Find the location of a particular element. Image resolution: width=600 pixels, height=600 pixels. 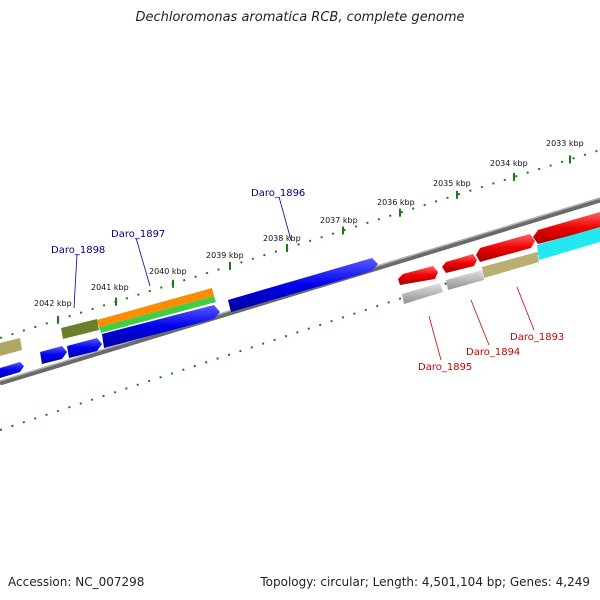

tick-label: 2034 kbp is located at coordinates (509, 163).